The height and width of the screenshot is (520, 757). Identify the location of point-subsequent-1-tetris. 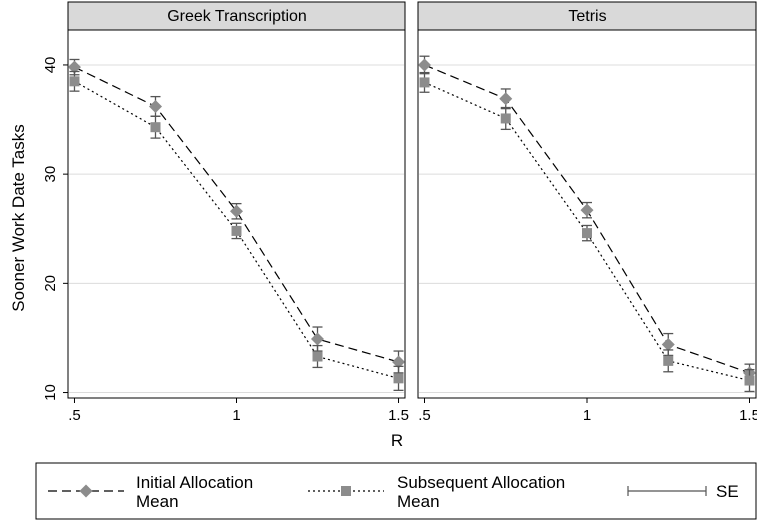
(505, 118).